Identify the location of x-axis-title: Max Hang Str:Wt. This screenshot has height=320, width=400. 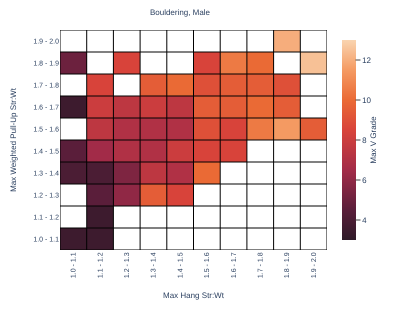
(194, 295).